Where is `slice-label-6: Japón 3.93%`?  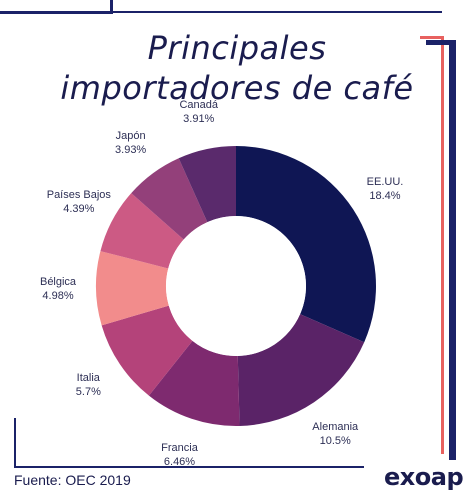 slice-label-6: Japón 3.93% is located at coordinates (130, 143).